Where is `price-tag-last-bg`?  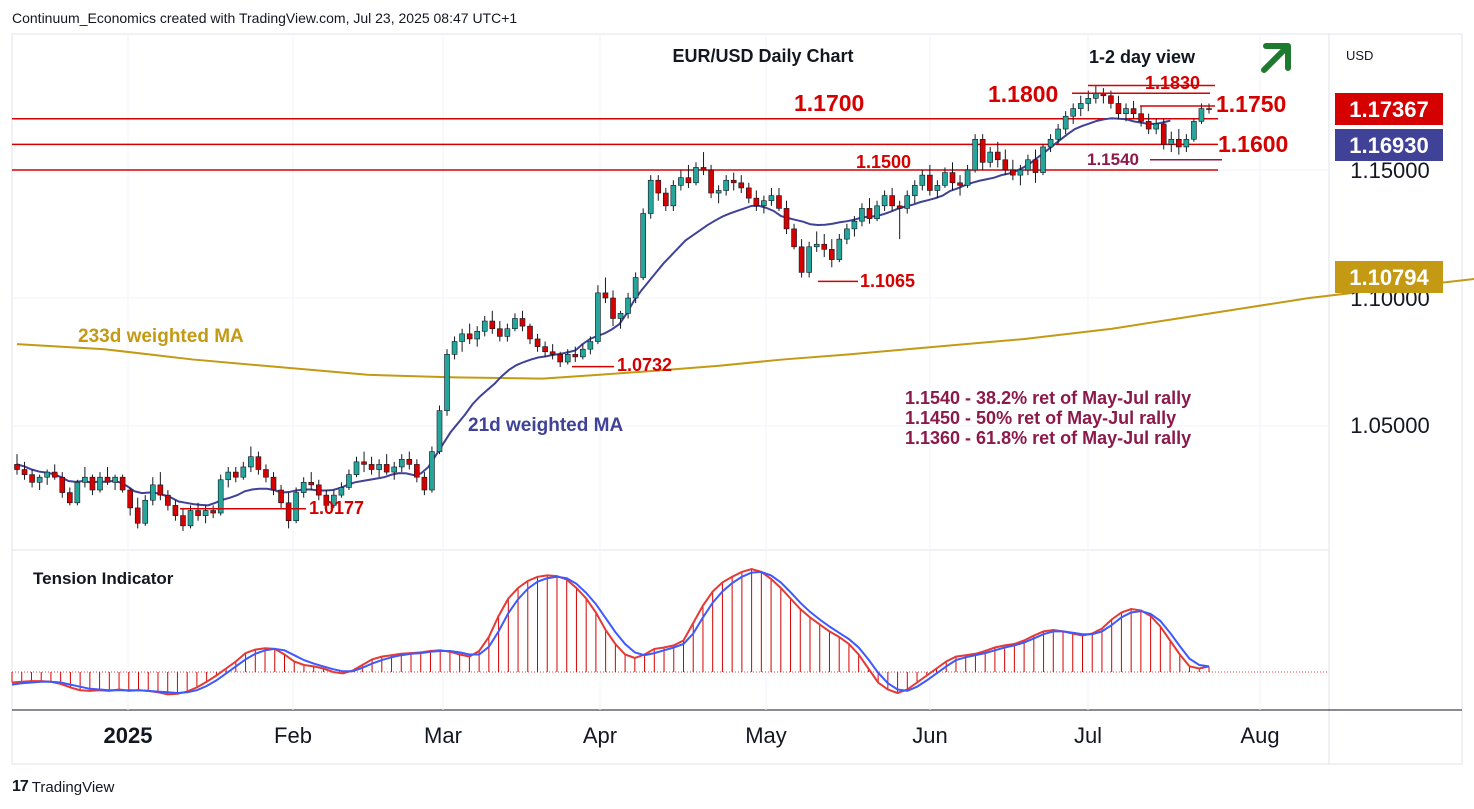 price-tag-last-bg is located at coordinates (1389, 109).